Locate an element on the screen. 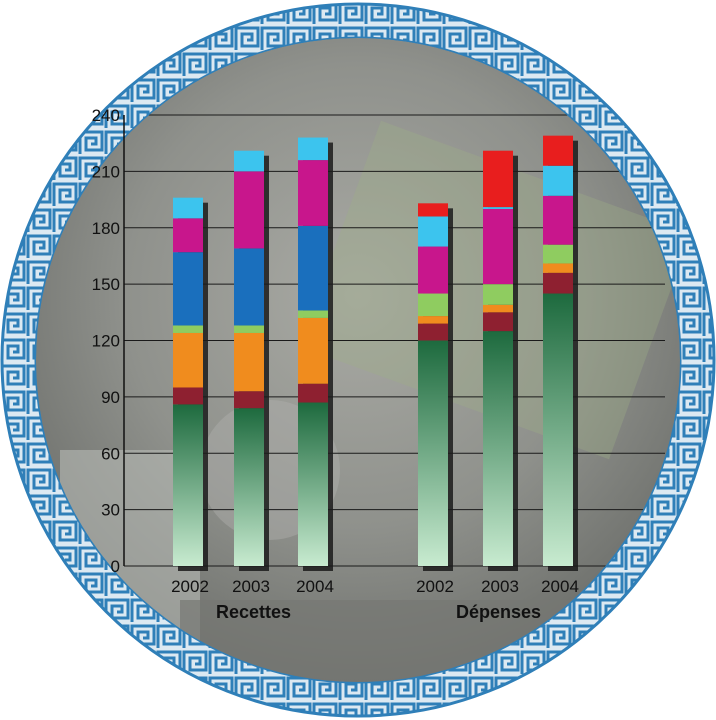 The image size is (716, 720). y-tick-label: 180 is located at coordinates (106, 228).